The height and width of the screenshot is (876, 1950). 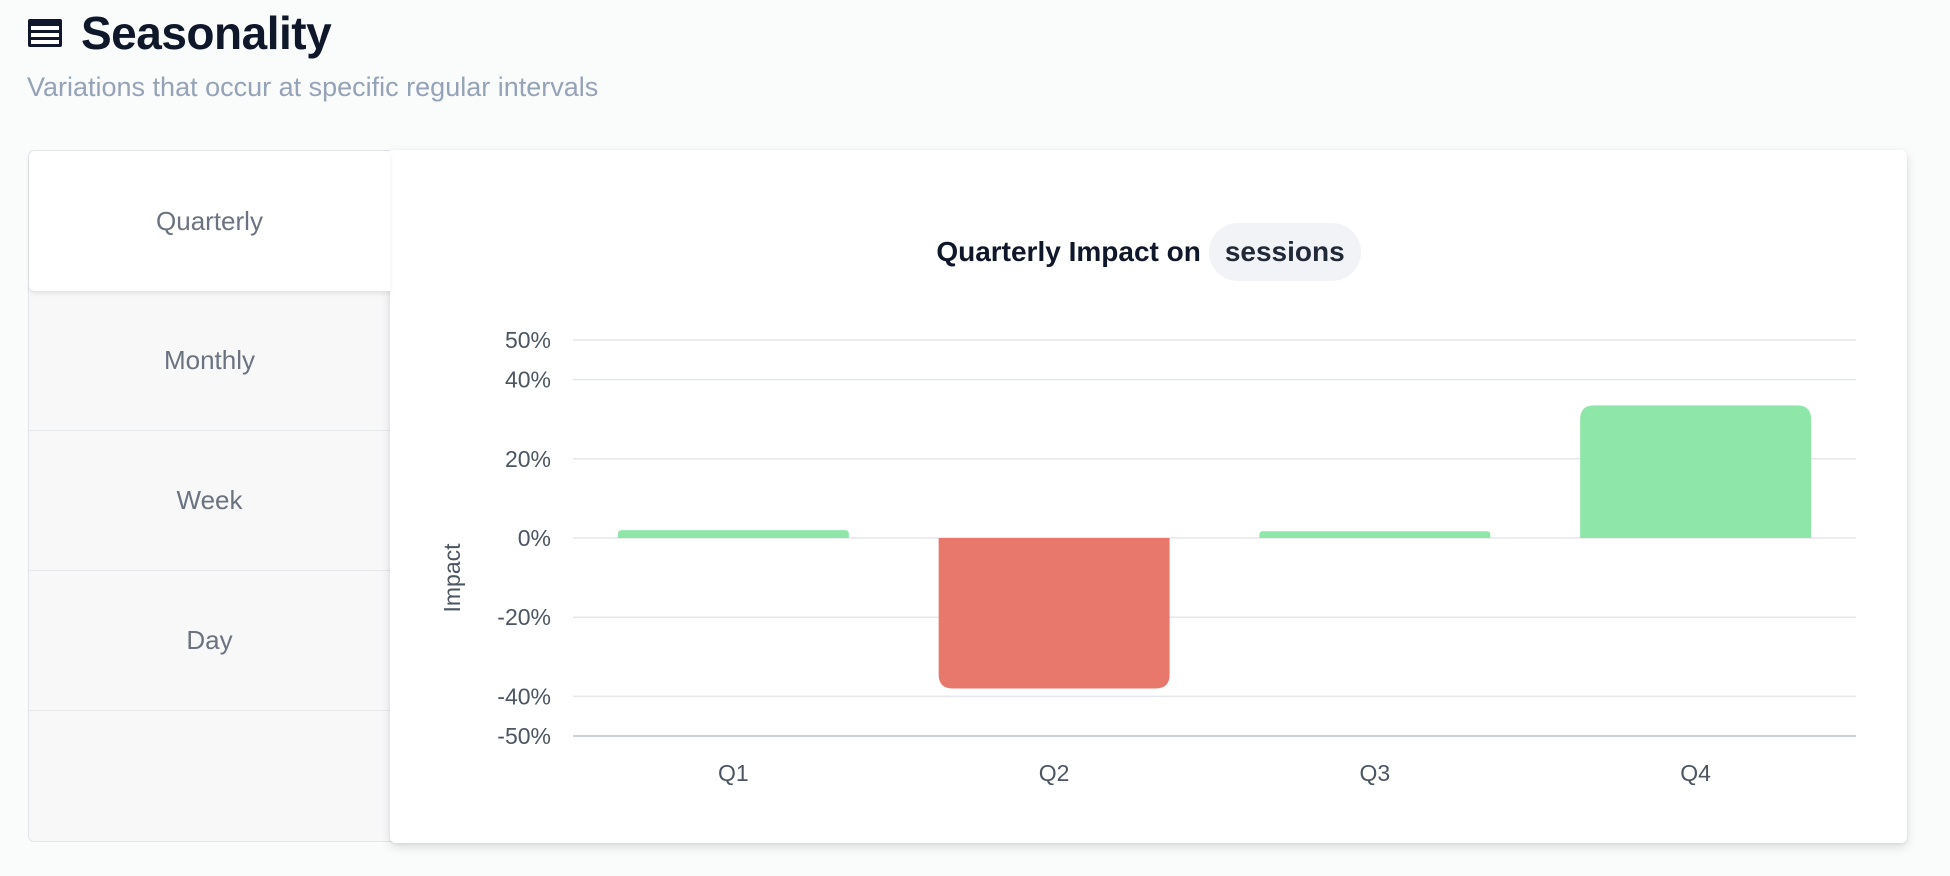 I want to click on tab-label: Week, so click(x=209, y=500).